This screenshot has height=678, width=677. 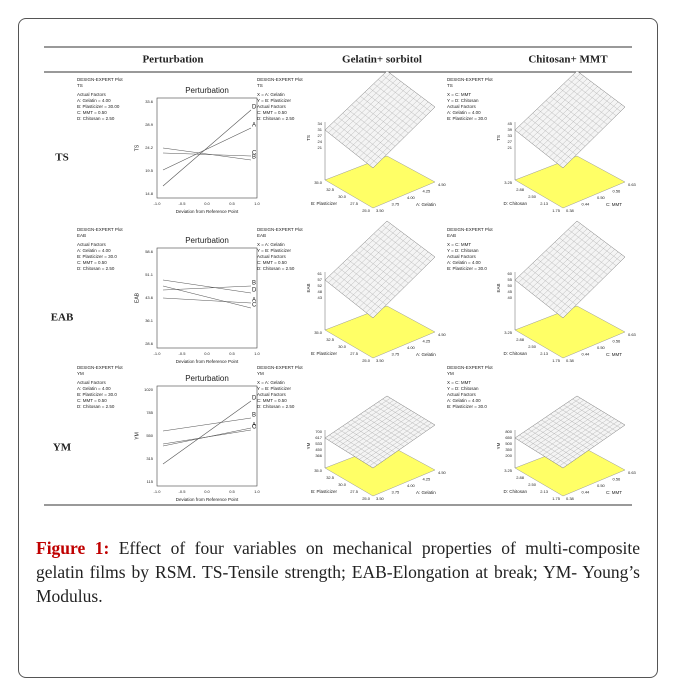 What do you see at coordinates (508, 449) in the screenshot?
I see `z-tick-label: 350` at bounding box center [508, 449].